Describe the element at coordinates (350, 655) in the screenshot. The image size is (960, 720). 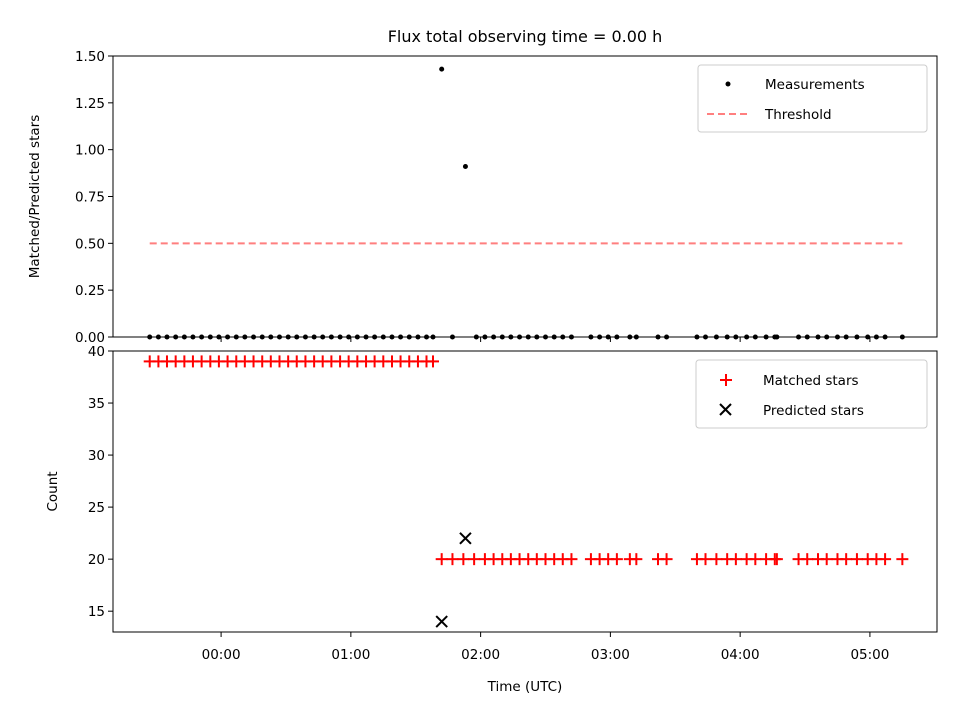
I see `x-tick-label: 01:00` at that location.